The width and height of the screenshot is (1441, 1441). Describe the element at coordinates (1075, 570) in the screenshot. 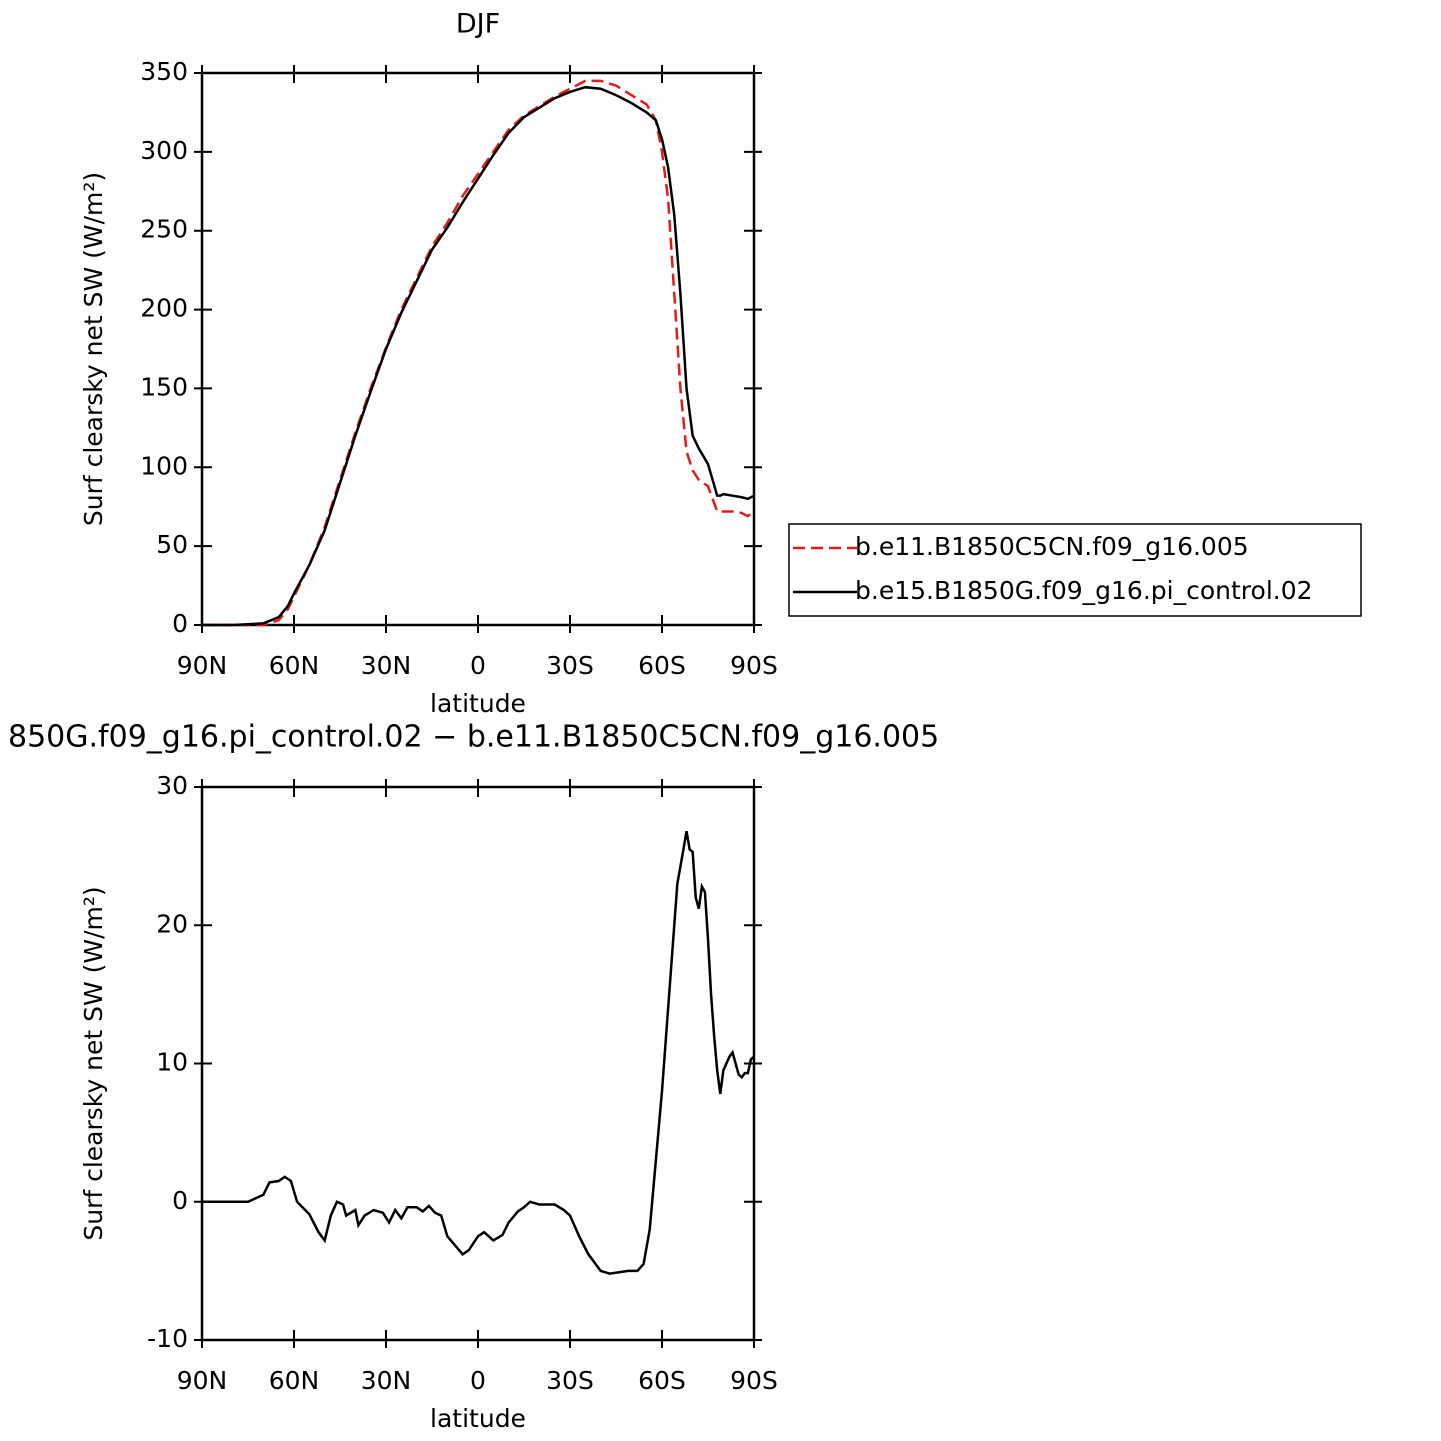

I see `legend-box` at that location.